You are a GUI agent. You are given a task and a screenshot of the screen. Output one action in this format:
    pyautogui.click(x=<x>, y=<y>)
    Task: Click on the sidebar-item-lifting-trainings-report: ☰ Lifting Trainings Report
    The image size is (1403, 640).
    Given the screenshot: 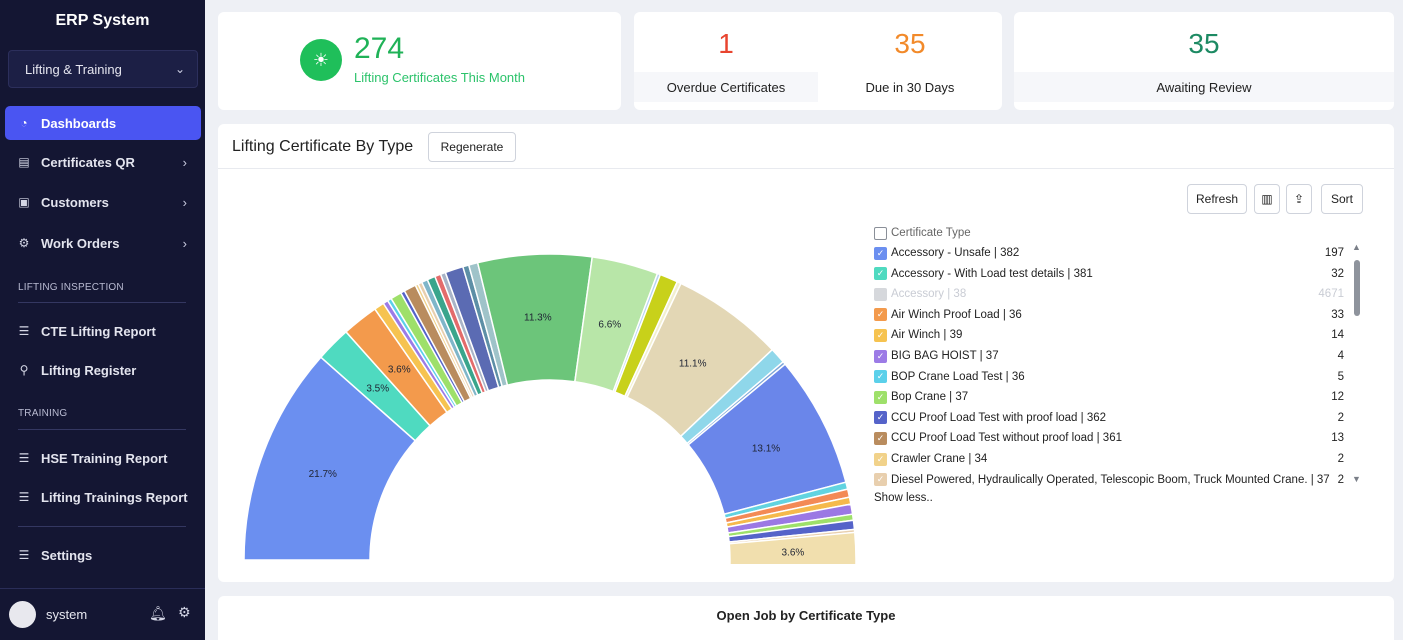 What is the action you would take?
    pyautogui.click(x=103, y=497)
    